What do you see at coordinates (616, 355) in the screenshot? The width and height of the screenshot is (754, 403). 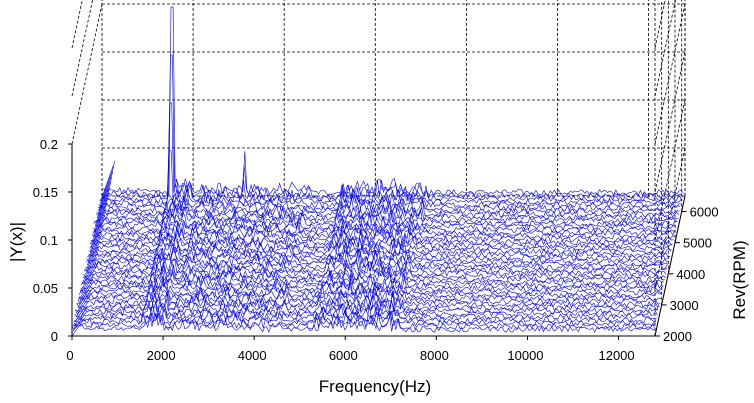 I see `x-tick-label: 12000` at bounding box center [616, 355].